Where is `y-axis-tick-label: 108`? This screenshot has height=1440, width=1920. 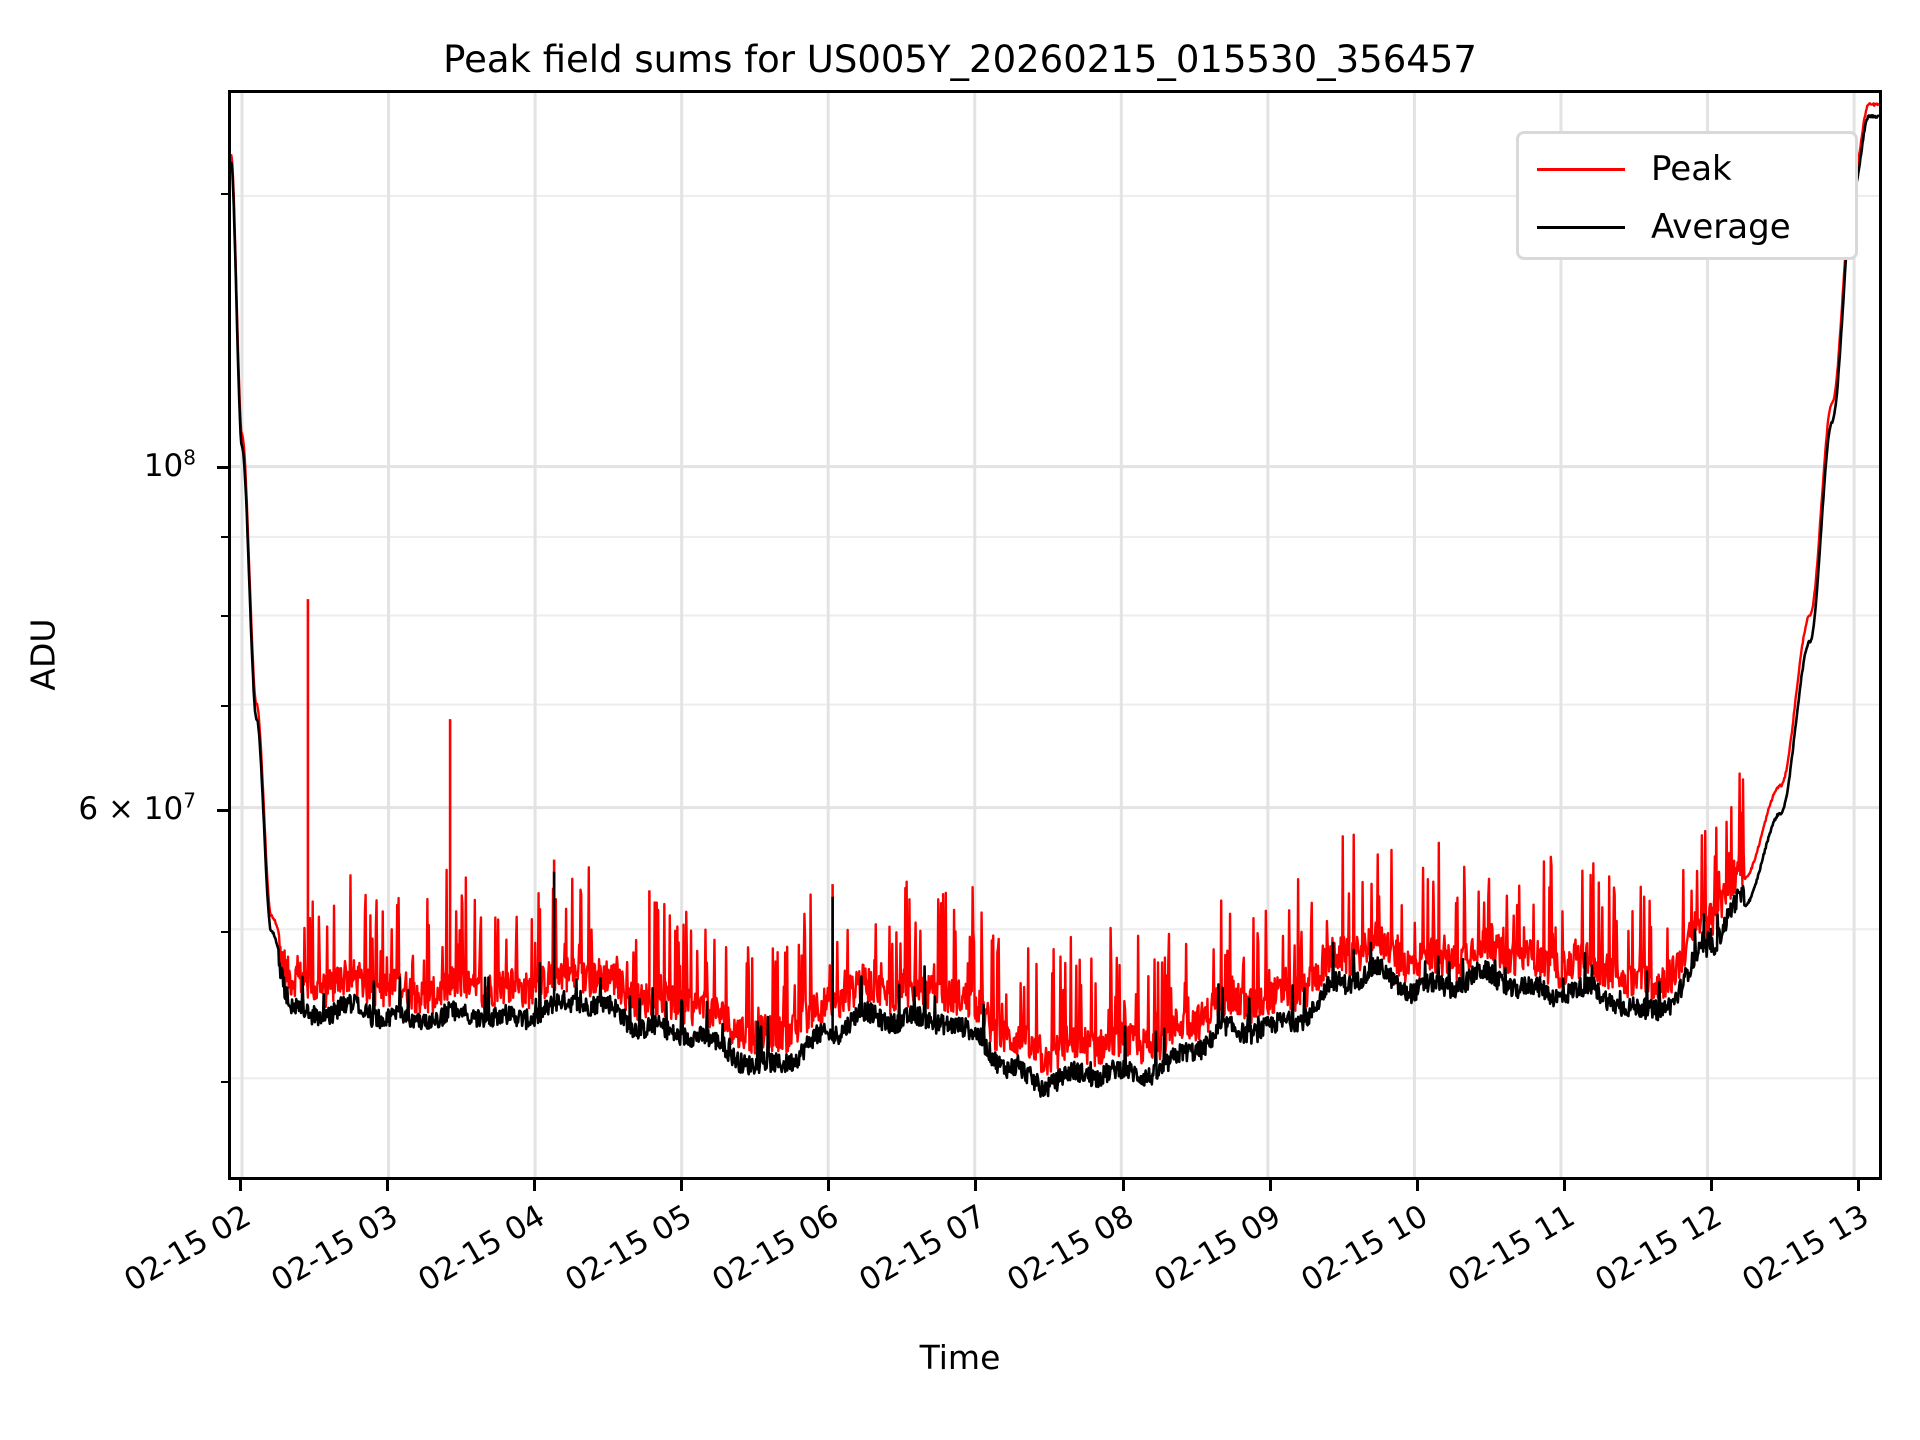
y-axis-tick-label: 108 is located at coordinates (169, 464).